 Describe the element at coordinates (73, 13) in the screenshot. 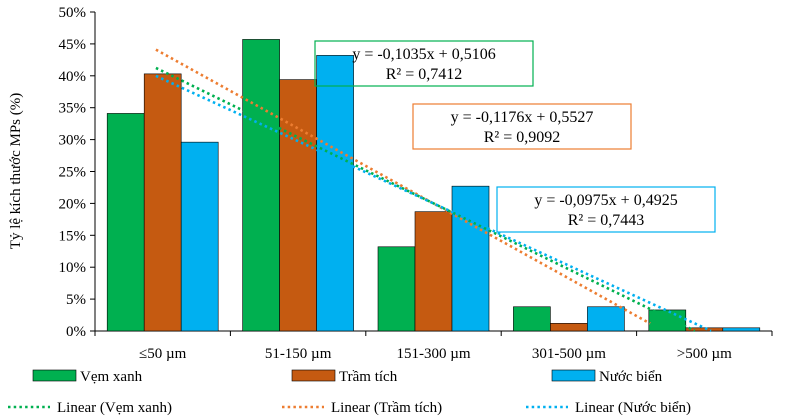

I see `y-tick-label: 50%` at that location.